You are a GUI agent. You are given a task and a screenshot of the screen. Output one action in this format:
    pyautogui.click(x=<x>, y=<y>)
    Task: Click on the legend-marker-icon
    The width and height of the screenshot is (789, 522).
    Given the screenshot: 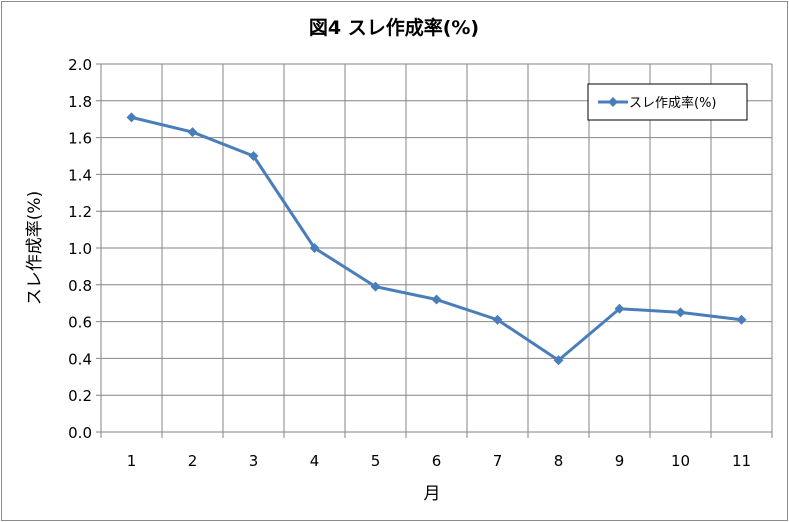 What is the action you would take?
    pyautogui.click(x=613, y=102)
    